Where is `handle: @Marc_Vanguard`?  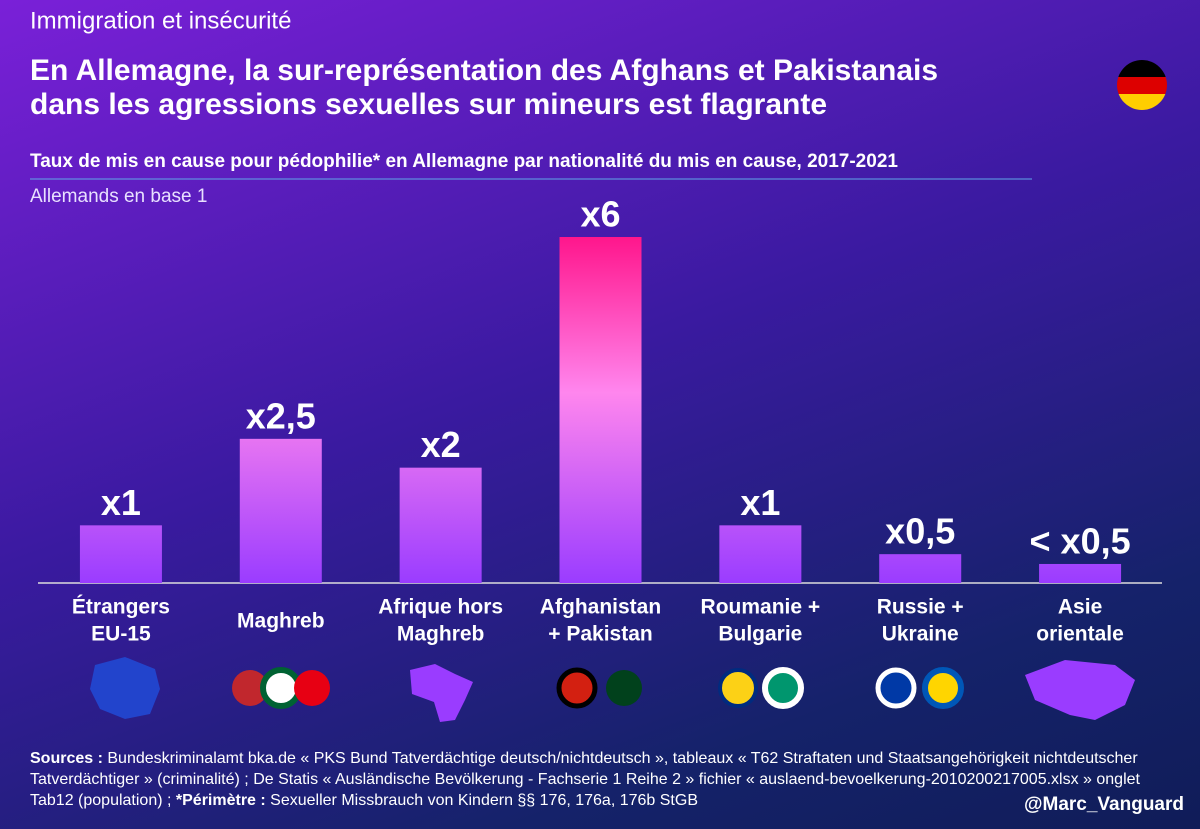
handle: @Marc_Vanguard is located at coordinates (1103, 804).